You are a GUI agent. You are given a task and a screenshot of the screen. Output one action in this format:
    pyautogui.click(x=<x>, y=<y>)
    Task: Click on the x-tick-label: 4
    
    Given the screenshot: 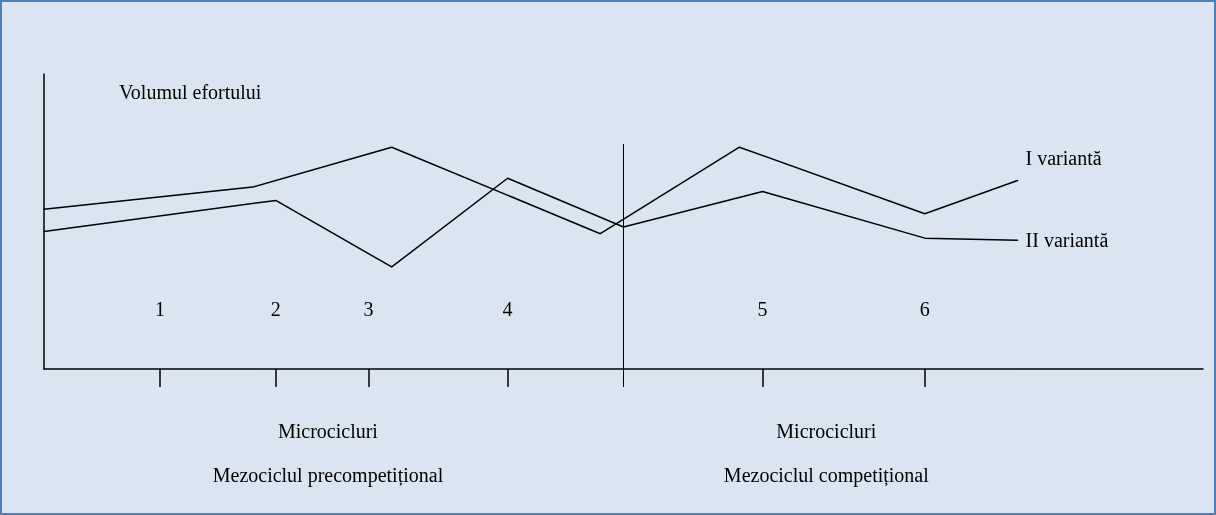 What is the action you would take?
    pyautogui.click(x=507, y=309)
    